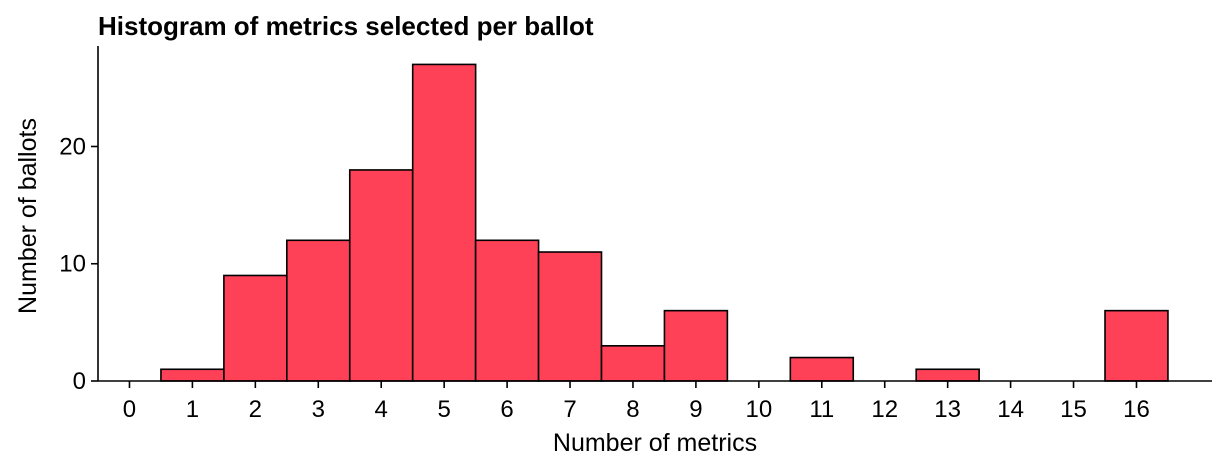 The width and height of the screenshot is (1228, 473). What do you see at coordinates (1010, 409) in the screenshot?
I see `x-tick-label: 14` at bounding box center [1010, 409].